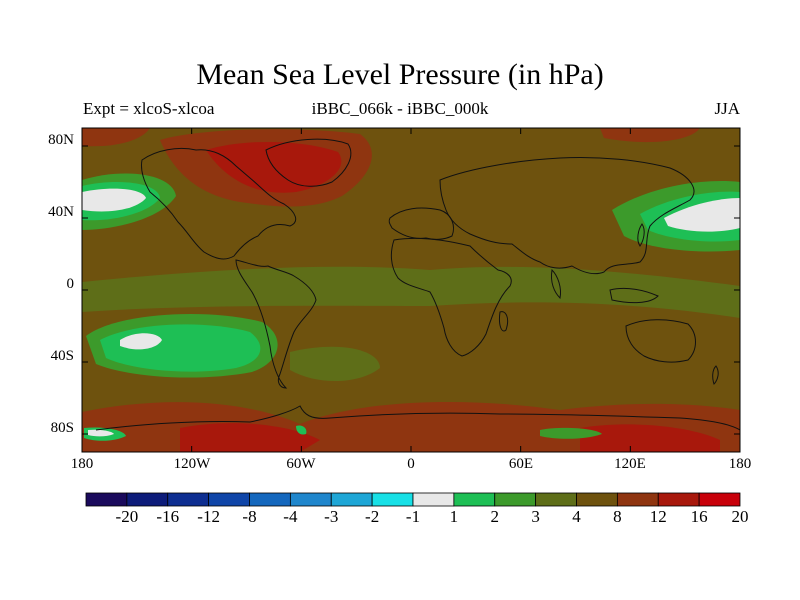 Image resolution: width=800 pixels, height=600 pixels. Describe the element at coordinates (650, 135) in the screenshot. I see `siberia-anomaly` at that location.